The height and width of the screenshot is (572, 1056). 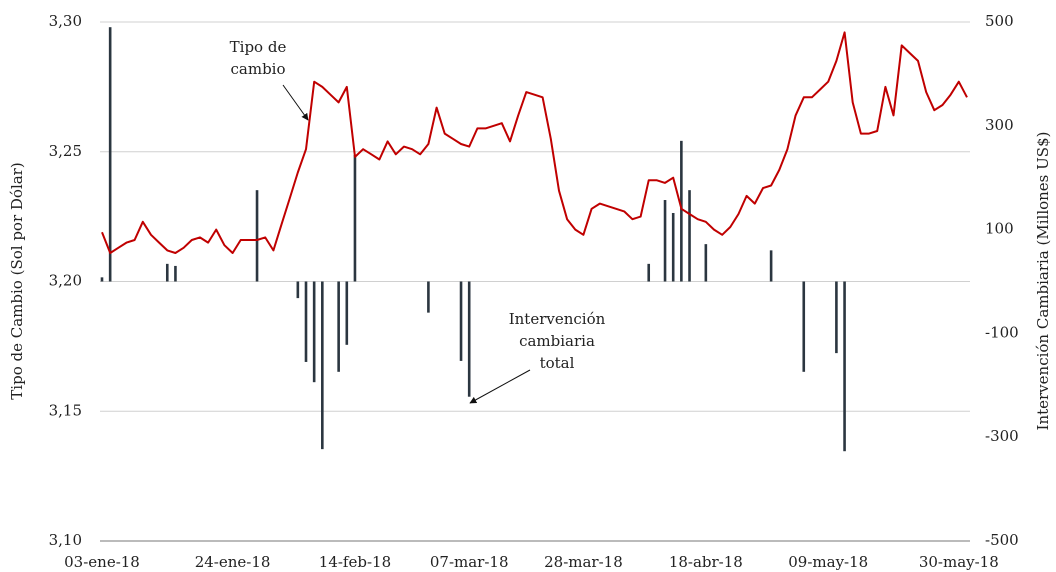 I want to click on y-tick-label: 3,30, so click(x=65, y=21).